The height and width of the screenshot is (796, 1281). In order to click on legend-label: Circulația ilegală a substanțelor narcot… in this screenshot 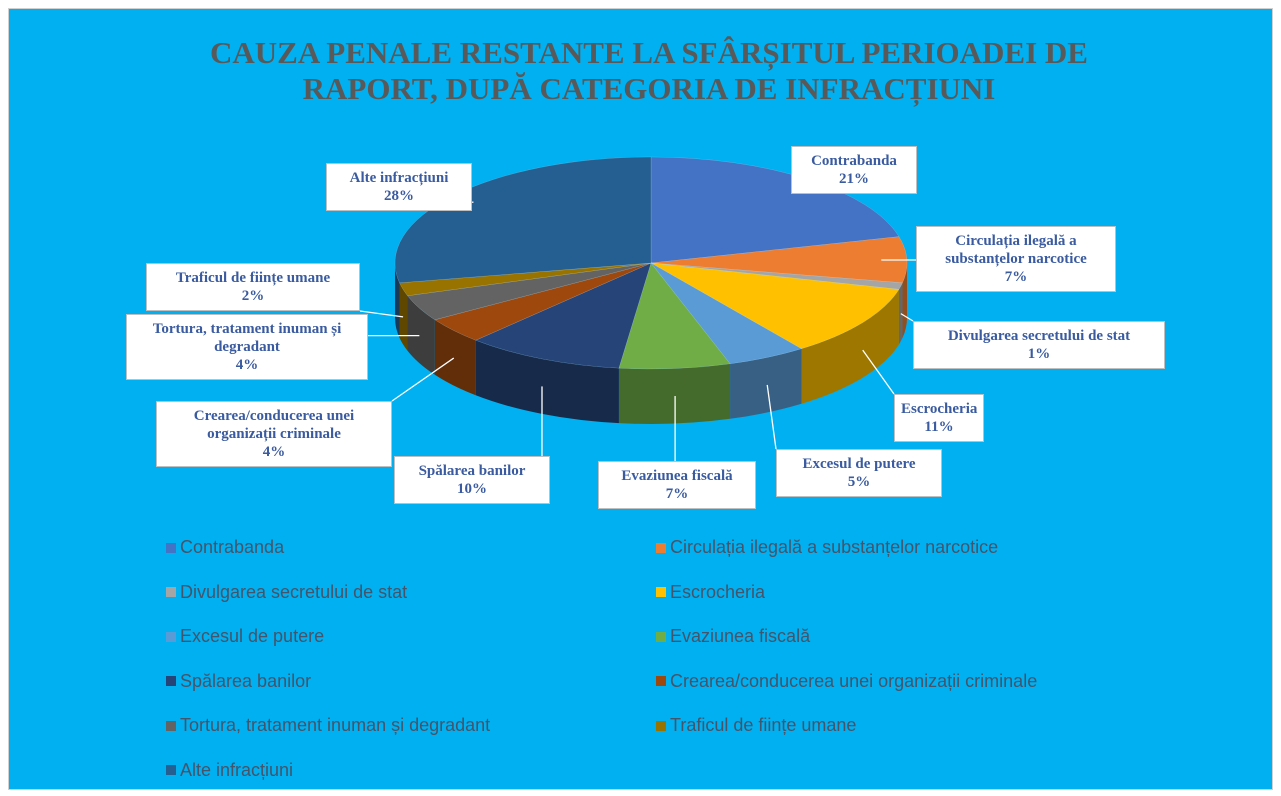, I will do `click(834, 547)`.